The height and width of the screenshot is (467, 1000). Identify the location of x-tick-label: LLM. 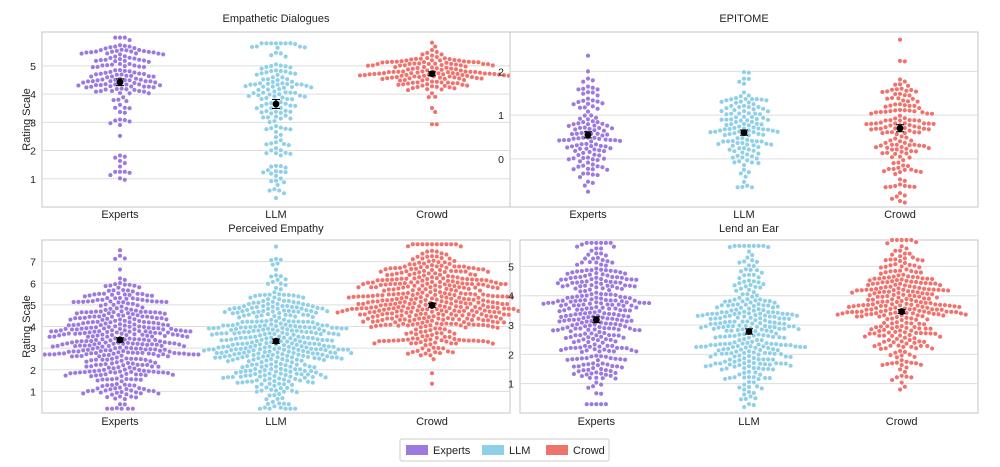
(743, 215).